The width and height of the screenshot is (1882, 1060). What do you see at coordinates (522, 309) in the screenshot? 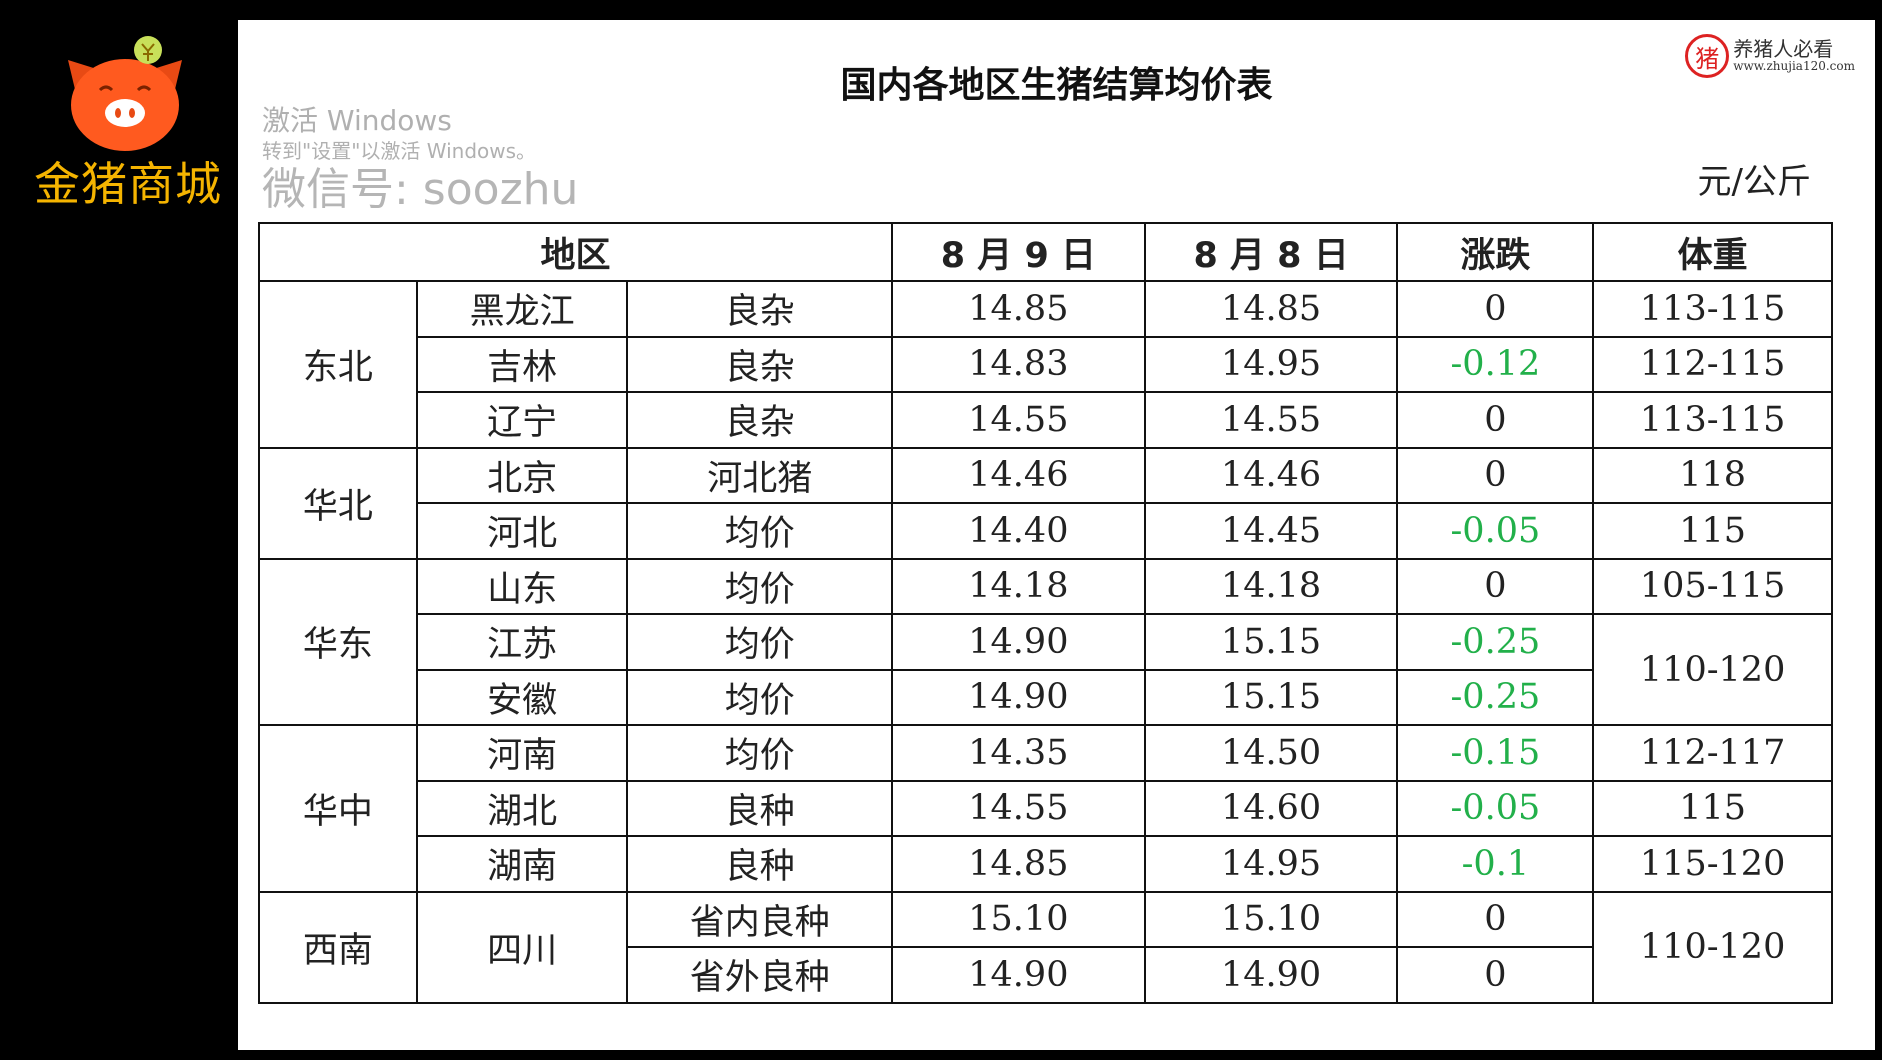
I see `province-cell: 黑龙江` at bounding box center [522, 309].